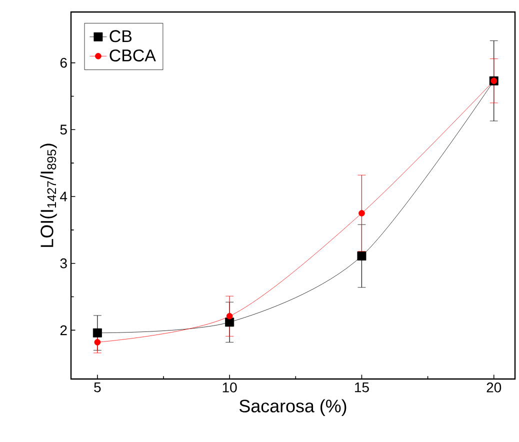 The width and height of the screenshot is (519, 442). What do you see at coordinates (229, 387) in the screenshot?
I see `x-tick-label: 10` at bounding box center [229, 387].